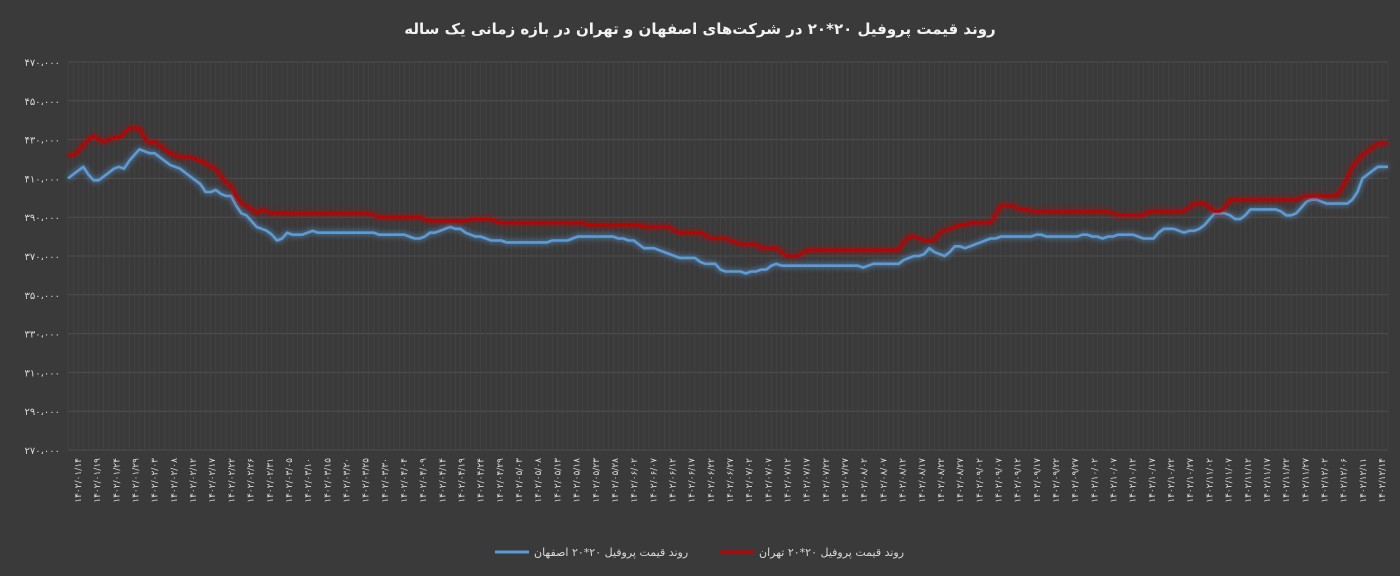 This screenshot has height=576, width=1400. I want to click on x-tick-label: ۱۴۰۲/۰۳/۱۵, so click(328, 480).